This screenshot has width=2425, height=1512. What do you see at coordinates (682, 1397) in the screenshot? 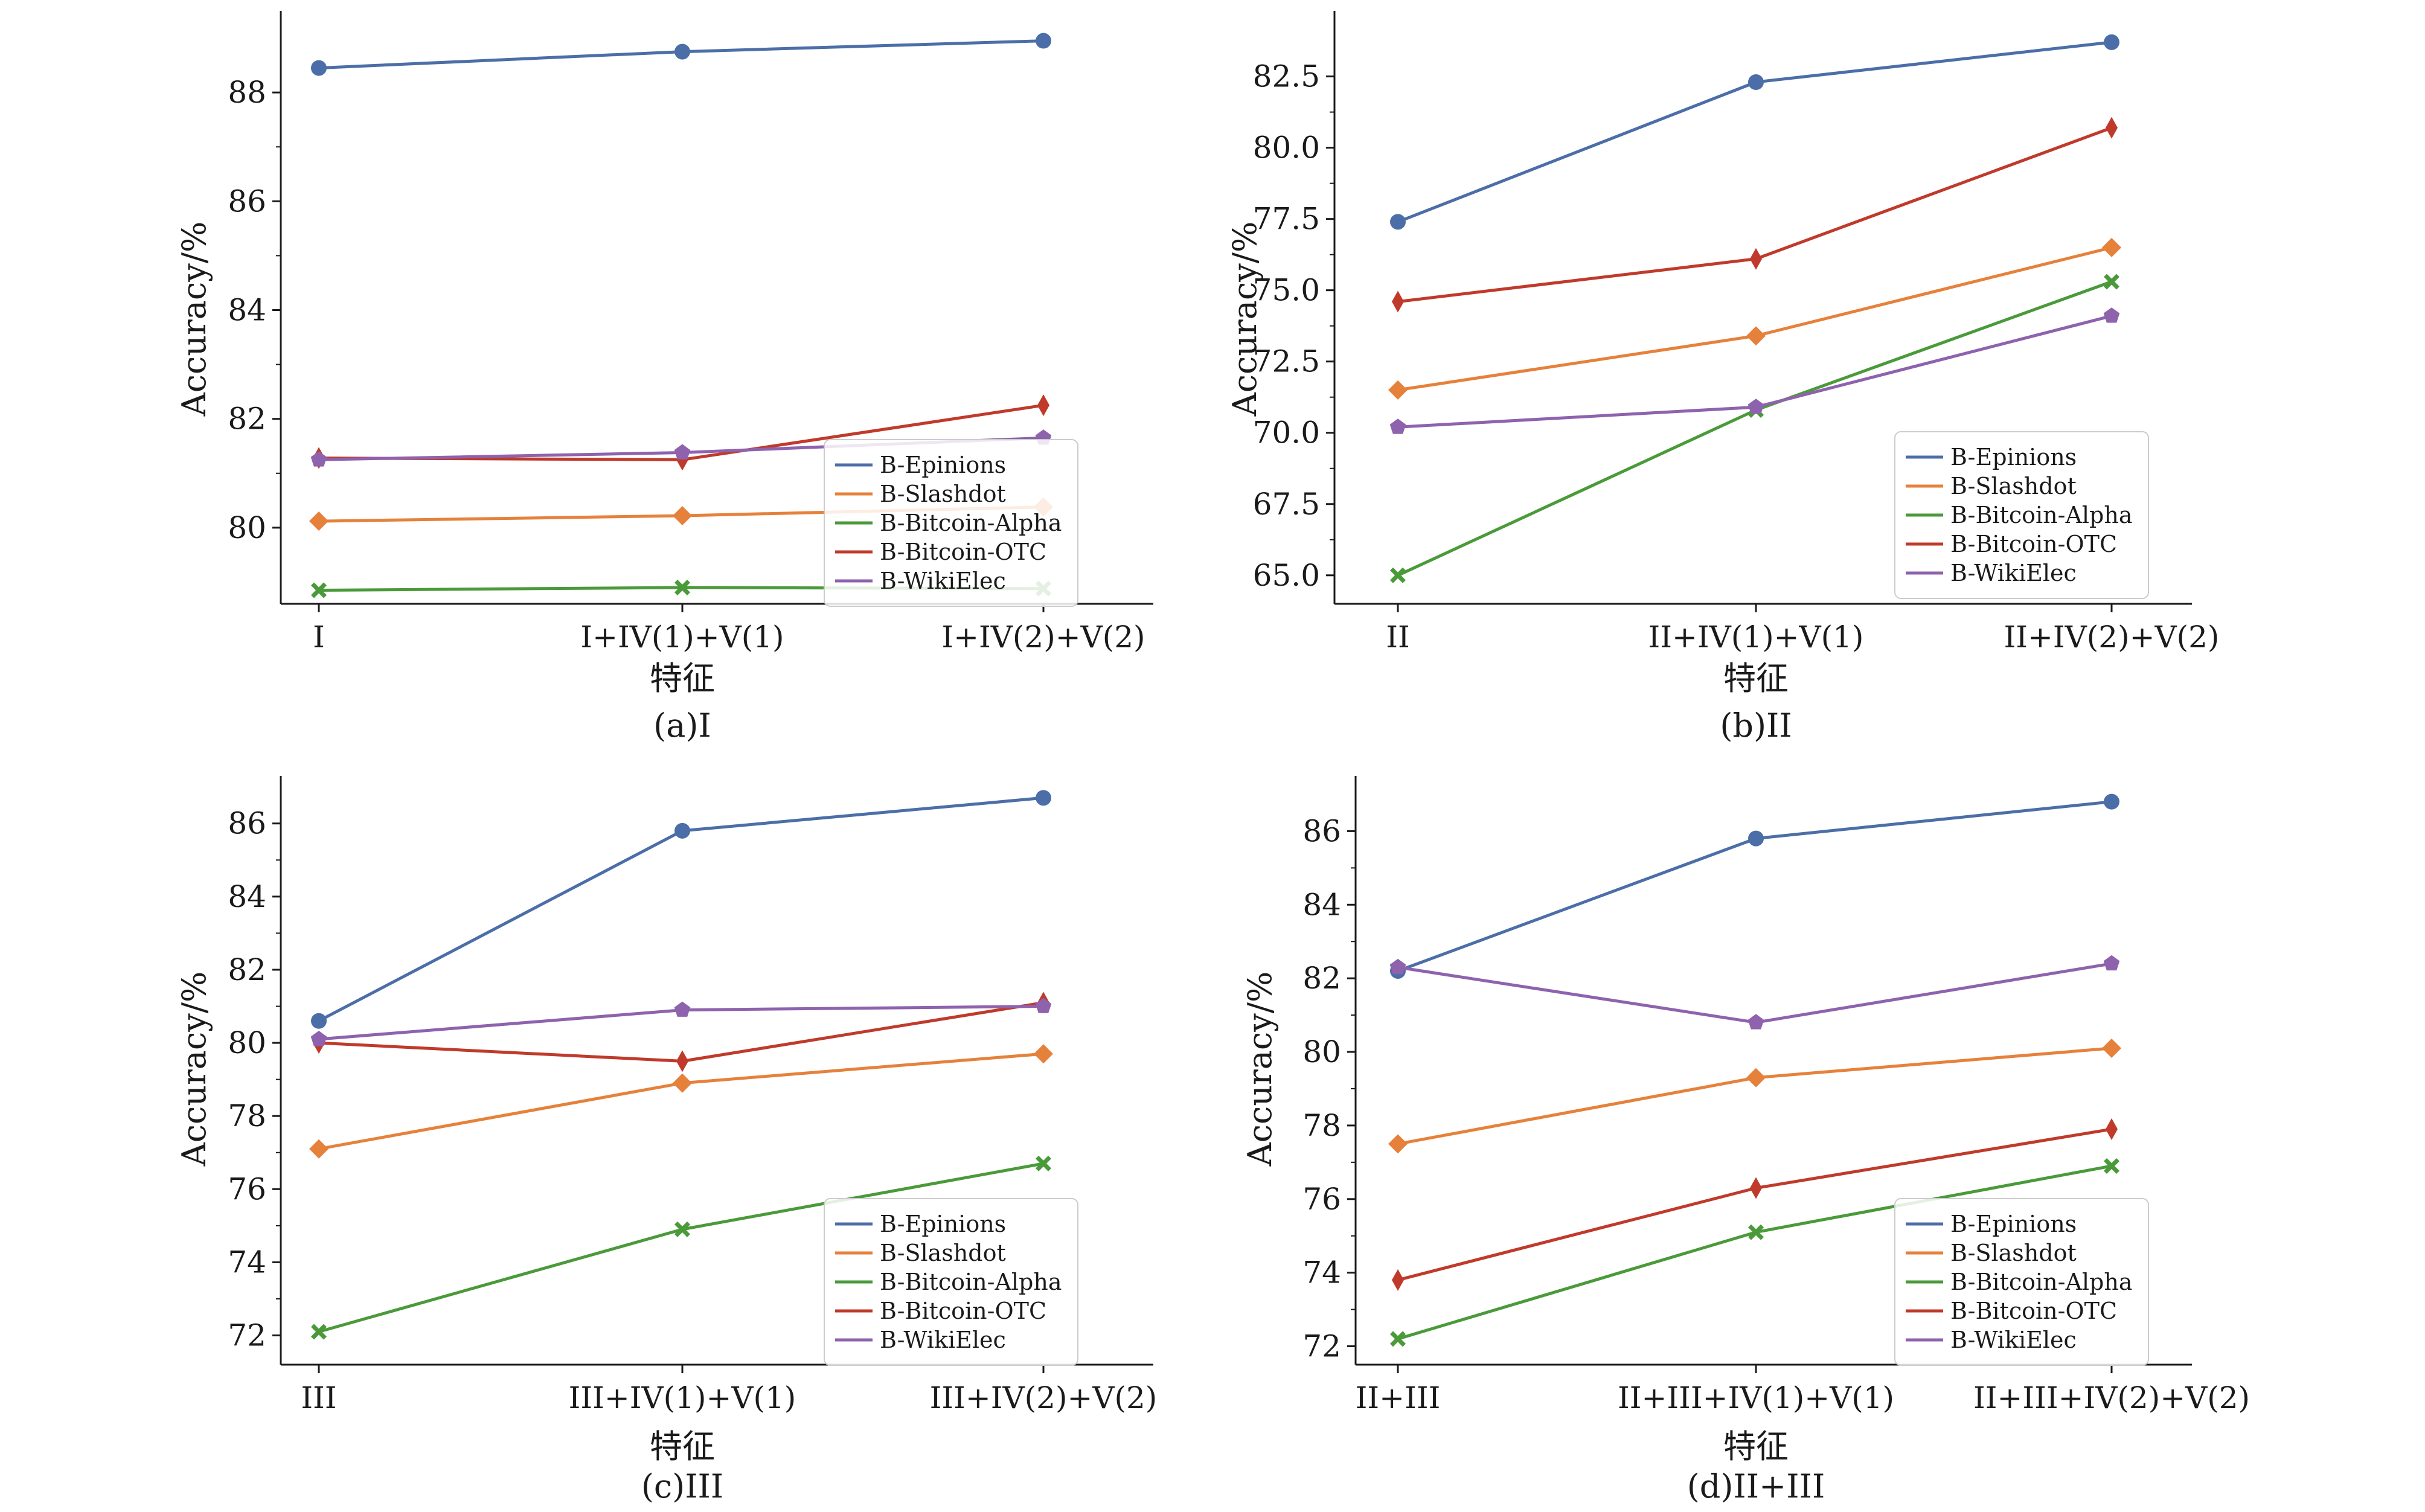
I see `x-tick-label: III+IV(1)+V(1)` at bounding box center [682, 1397].